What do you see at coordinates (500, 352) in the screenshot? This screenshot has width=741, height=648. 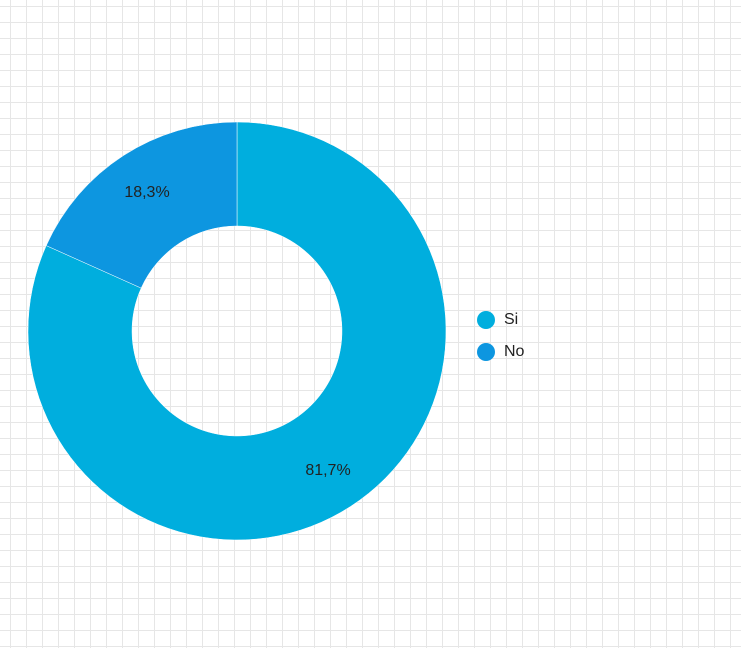 I see `legend-item-no: No` at bounding box center [500, 352].